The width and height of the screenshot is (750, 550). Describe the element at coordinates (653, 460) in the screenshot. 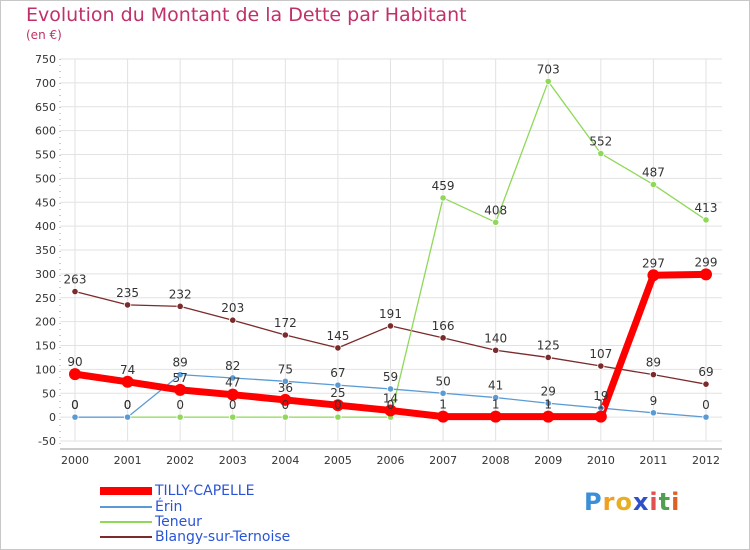

I see `x-tick-label: 2011` at that location.